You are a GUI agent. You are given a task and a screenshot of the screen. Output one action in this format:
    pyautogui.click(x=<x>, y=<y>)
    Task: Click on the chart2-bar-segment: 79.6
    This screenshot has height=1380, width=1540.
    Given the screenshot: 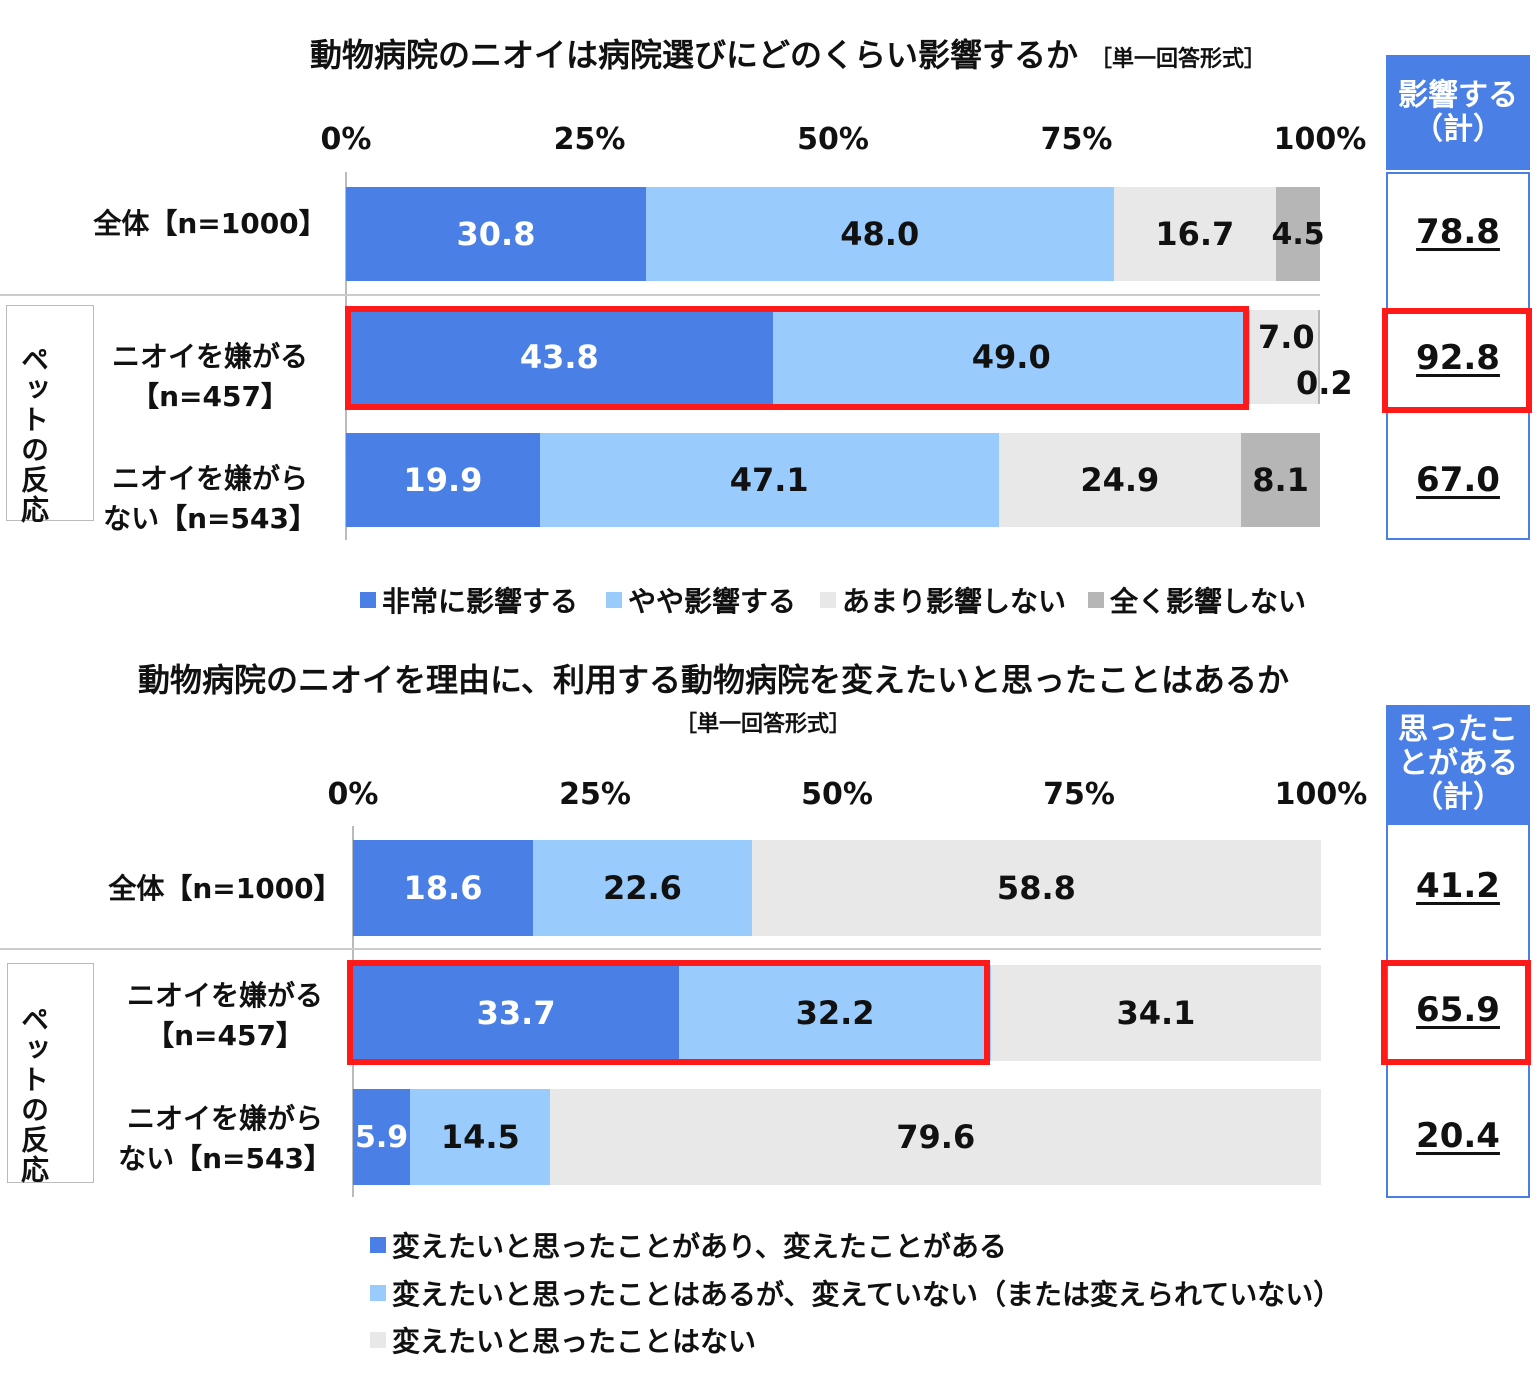 What is the action you would take?
    pyautogui.click(x=935, y=1137)
    